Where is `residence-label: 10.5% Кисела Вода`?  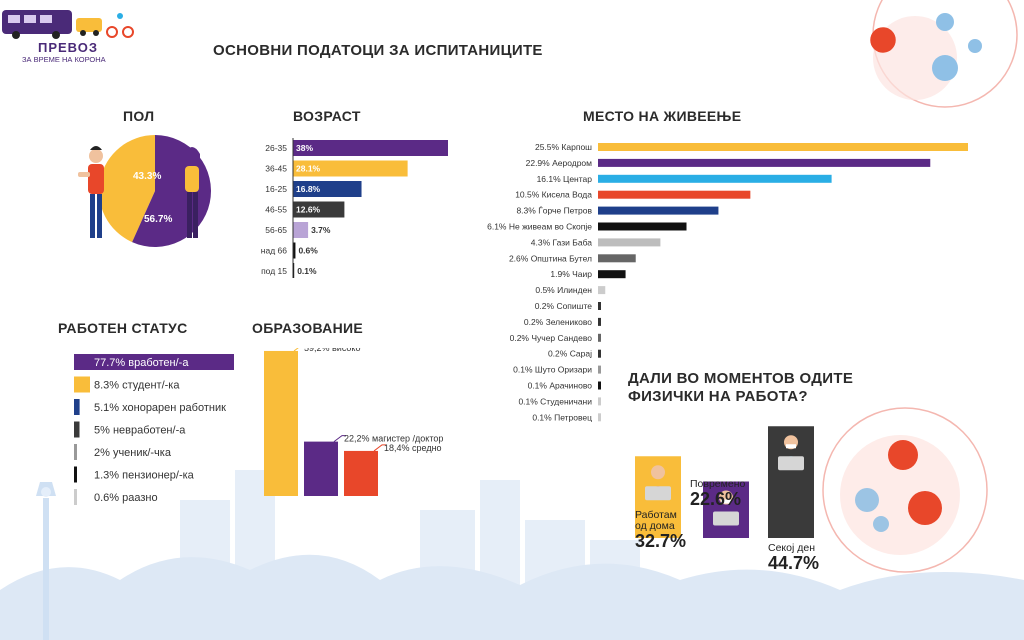
residence-label: 10.5% Кисела Вода is located at coordinates (553, 195).